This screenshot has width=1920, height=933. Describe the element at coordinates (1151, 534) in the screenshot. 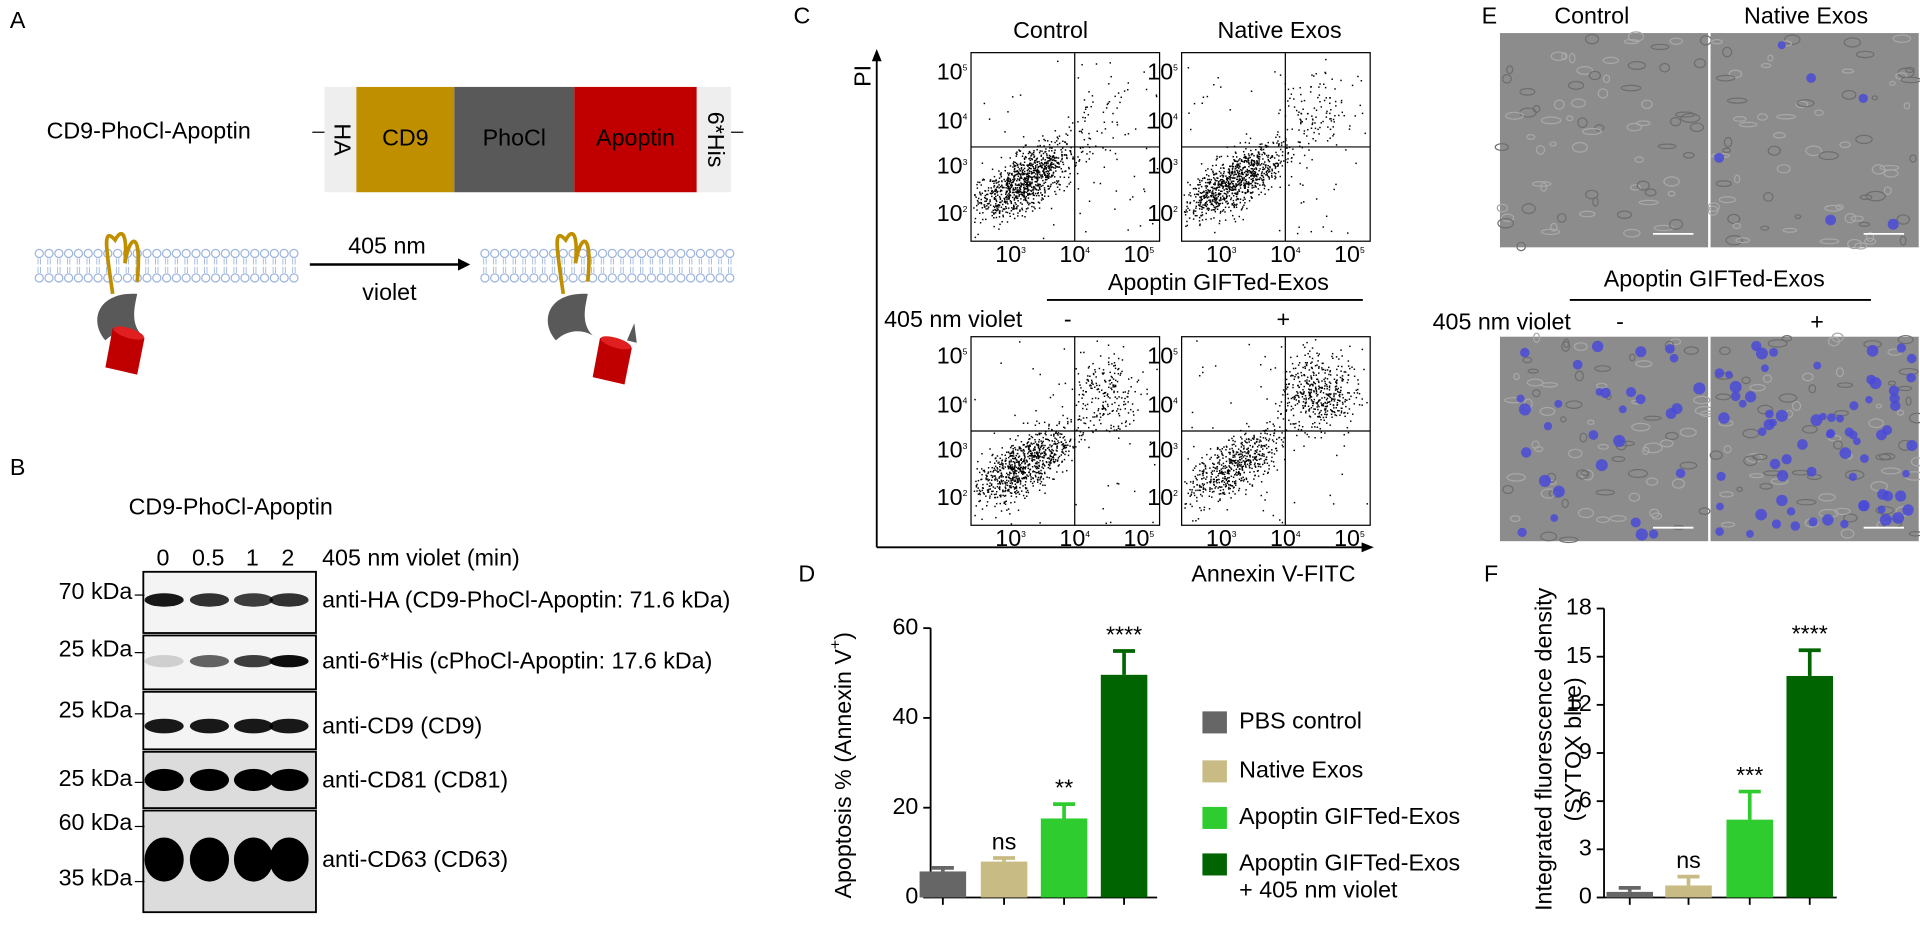

I see `tick-exponent: 5` at that location.